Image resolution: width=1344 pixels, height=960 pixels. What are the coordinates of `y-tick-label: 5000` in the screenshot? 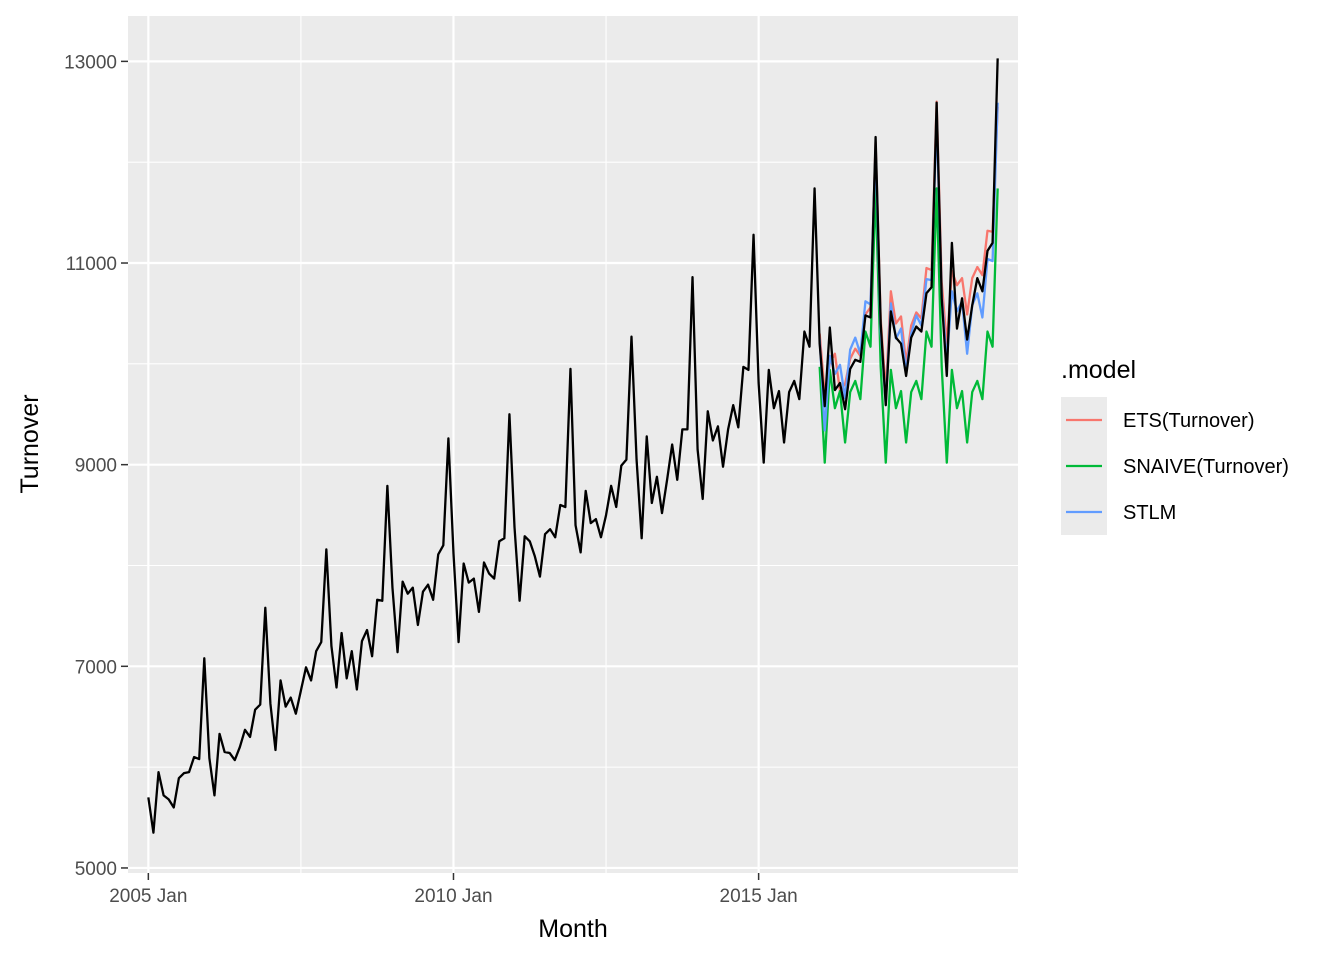 It's located at (96, 869).